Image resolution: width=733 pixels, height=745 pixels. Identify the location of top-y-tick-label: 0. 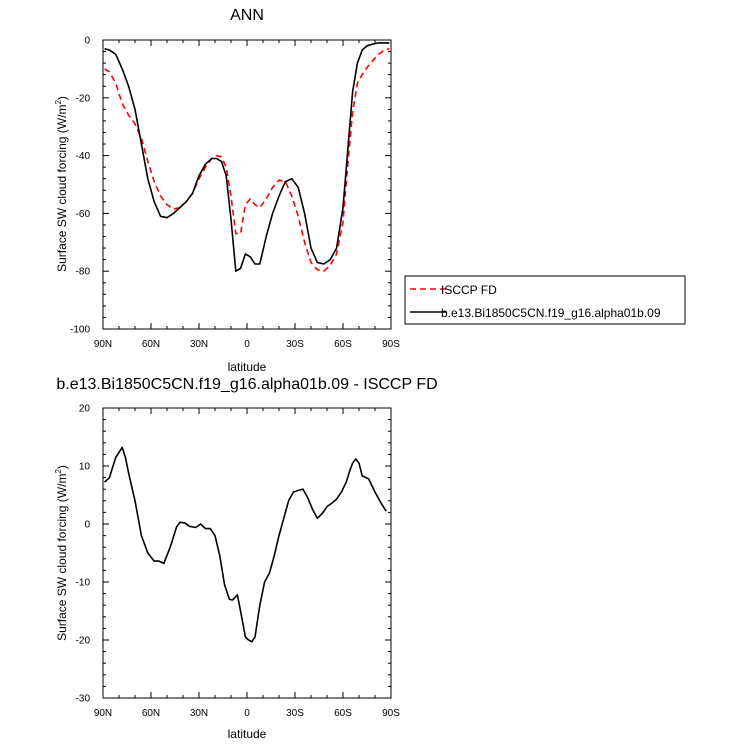
(87, 41).